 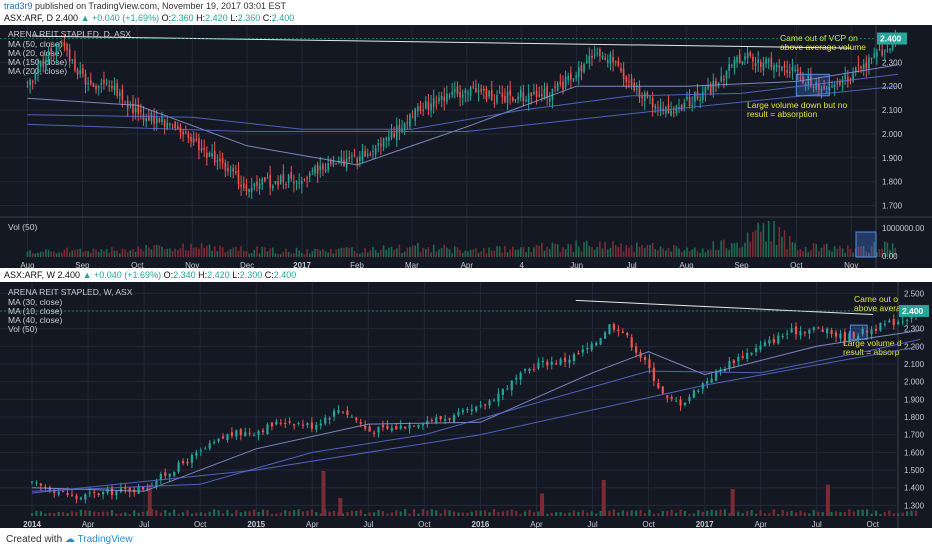 I want to click on volume-highlight-box, so click(x=866, y=244).